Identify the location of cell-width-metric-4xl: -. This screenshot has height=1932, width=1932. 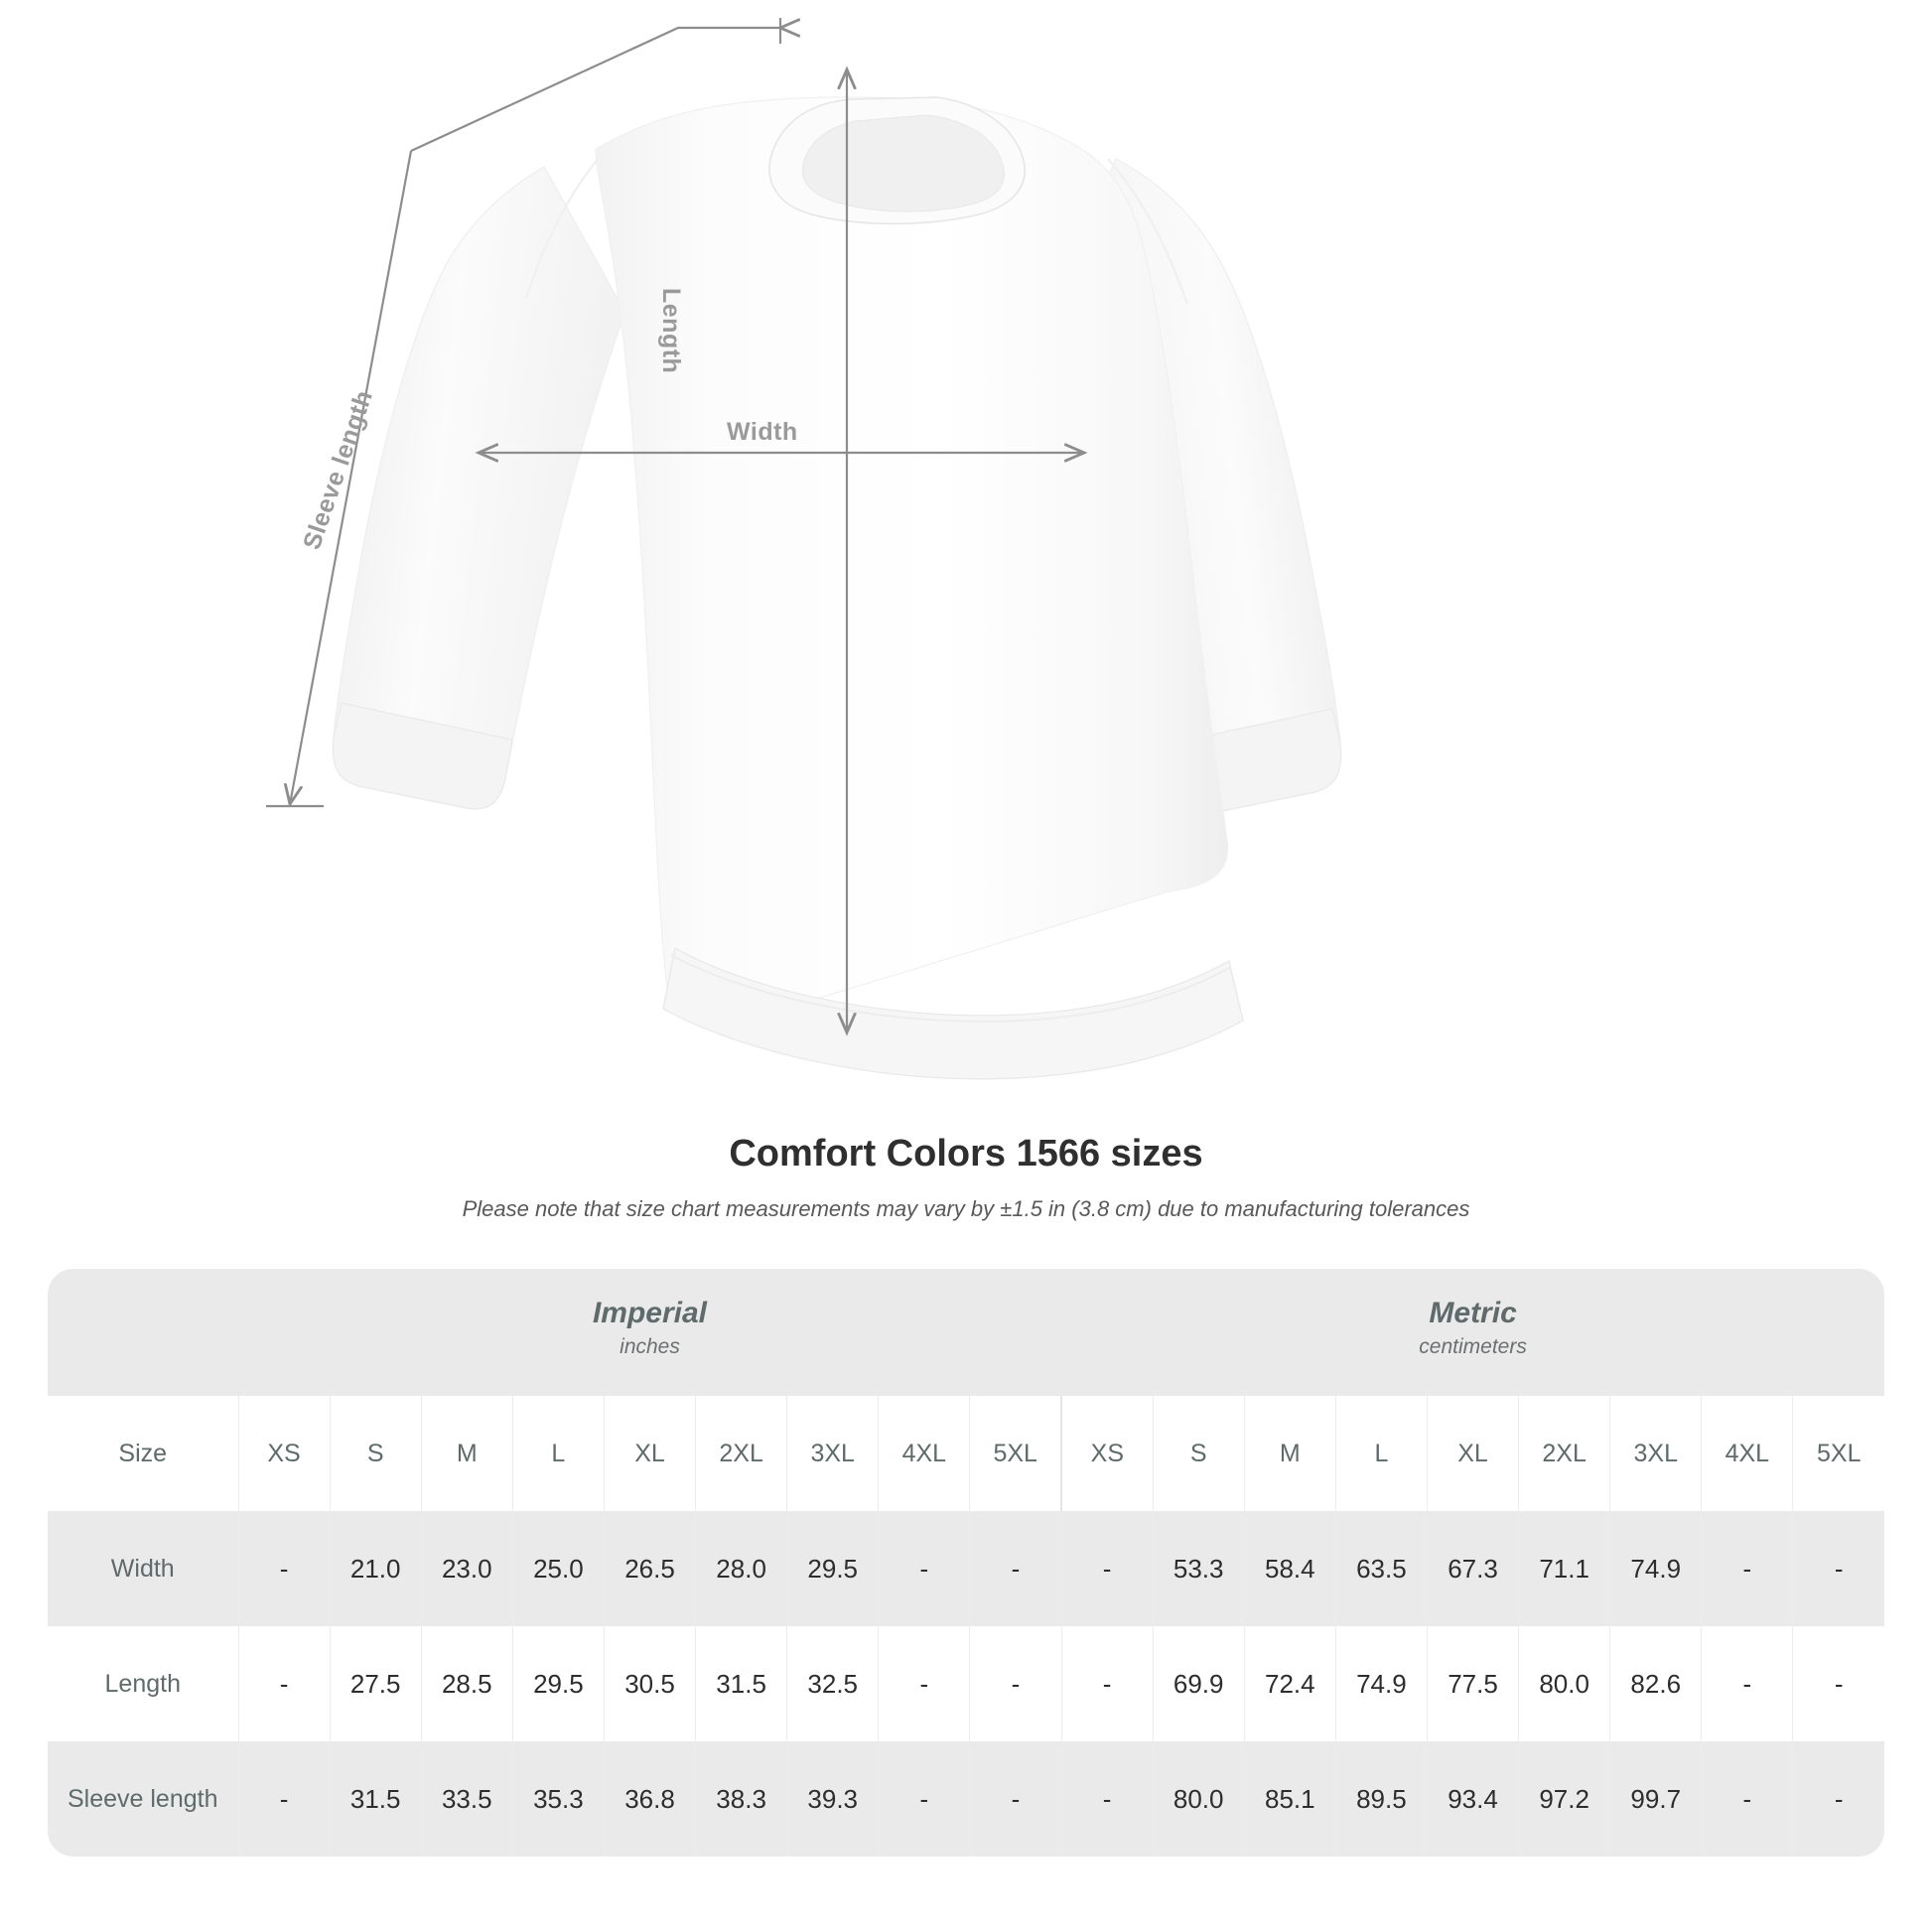
(1747, 1568).